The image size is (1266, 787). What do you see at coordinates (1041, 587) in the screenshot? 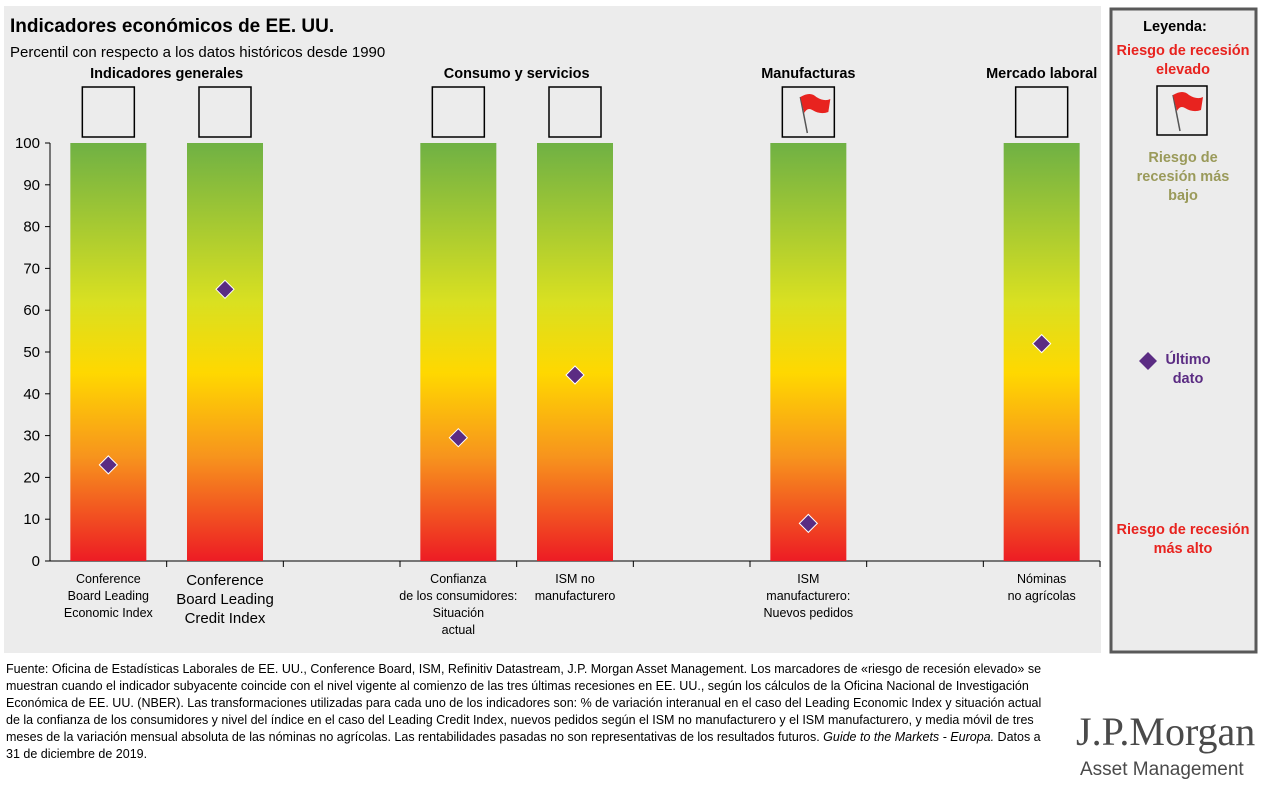
I see `x-tick-label: Nóminas no agrícolas` at bounding box center [1041, 587].